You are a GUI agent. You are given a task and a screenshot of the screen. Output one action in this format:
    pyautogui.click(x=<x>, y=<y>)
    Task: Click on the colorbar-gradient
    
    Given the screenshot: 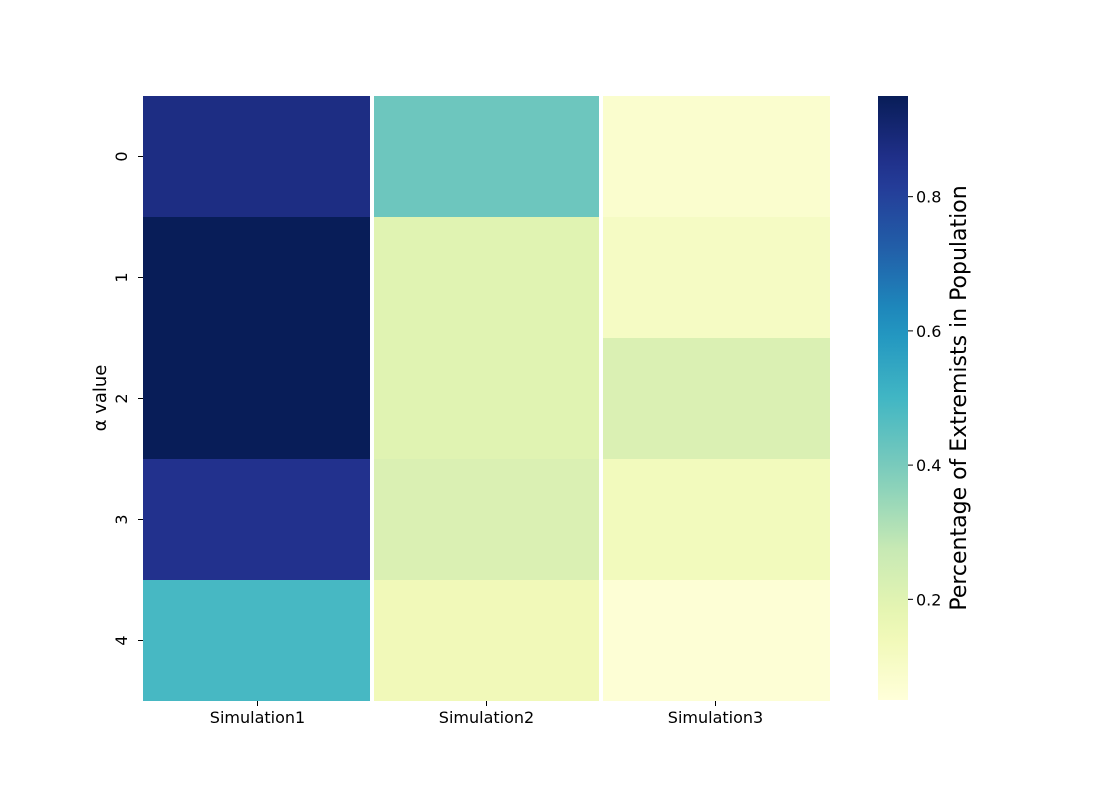 What is the action you would take?
    pyautogui.click(x=893, y=398)
    